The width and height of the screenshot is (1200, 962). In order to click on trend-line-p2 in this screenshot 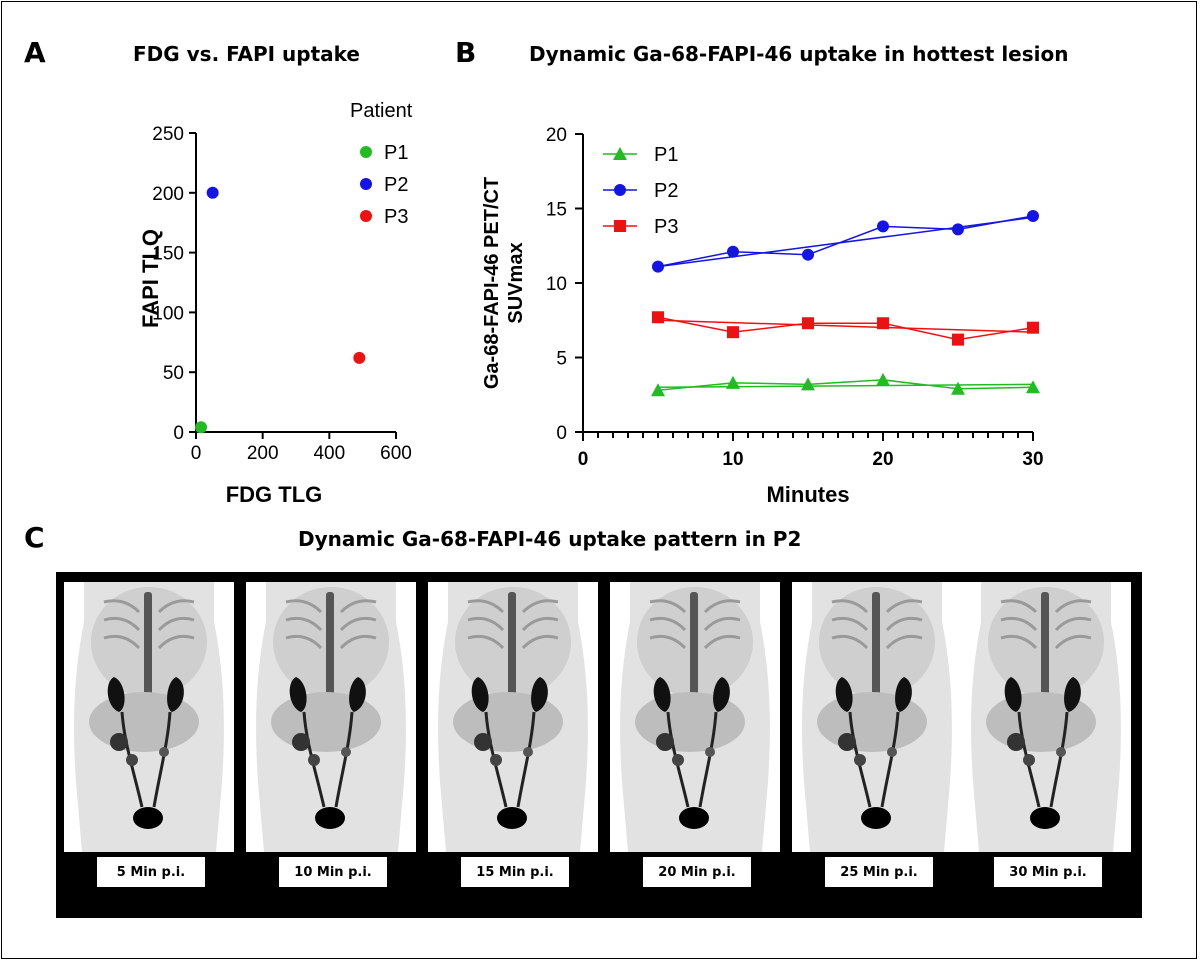, I will do `click(845, 242)`.